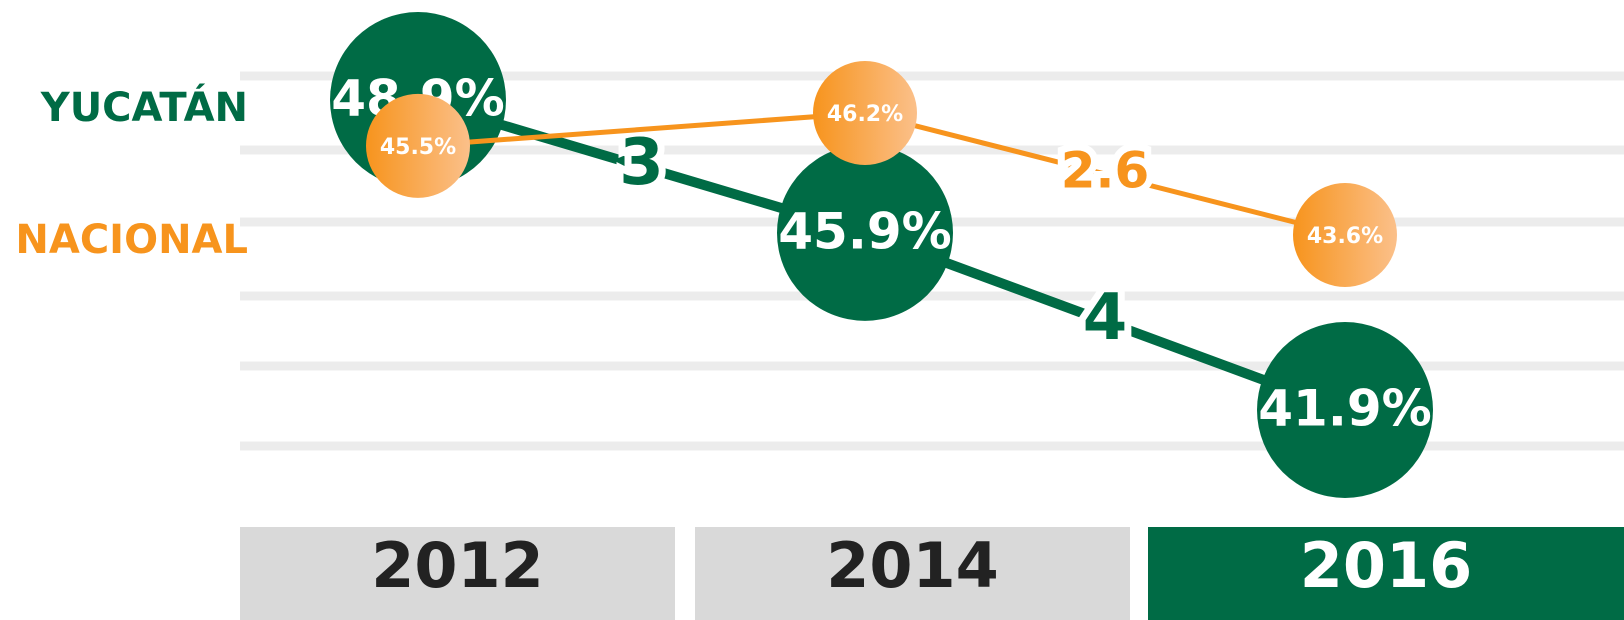 Image resolution: width=1624 pixels, height=620 pixels. What do you see at coordinates (1105, 318) in the screenshot?
I see `change-label: 4` at bounding box center [1105, 318].